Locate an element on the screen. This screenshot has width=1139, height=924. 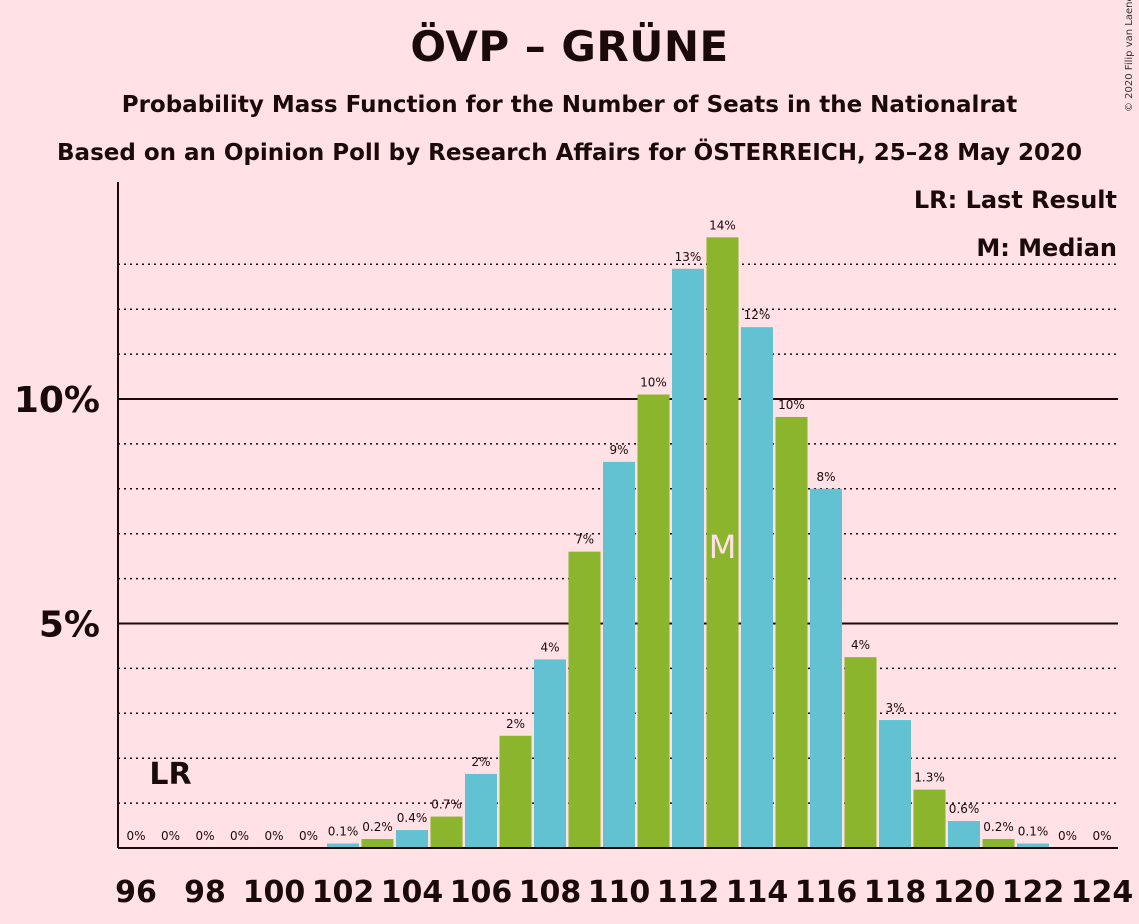
legend-median: M: Median is located at coordinates (1046, 248).